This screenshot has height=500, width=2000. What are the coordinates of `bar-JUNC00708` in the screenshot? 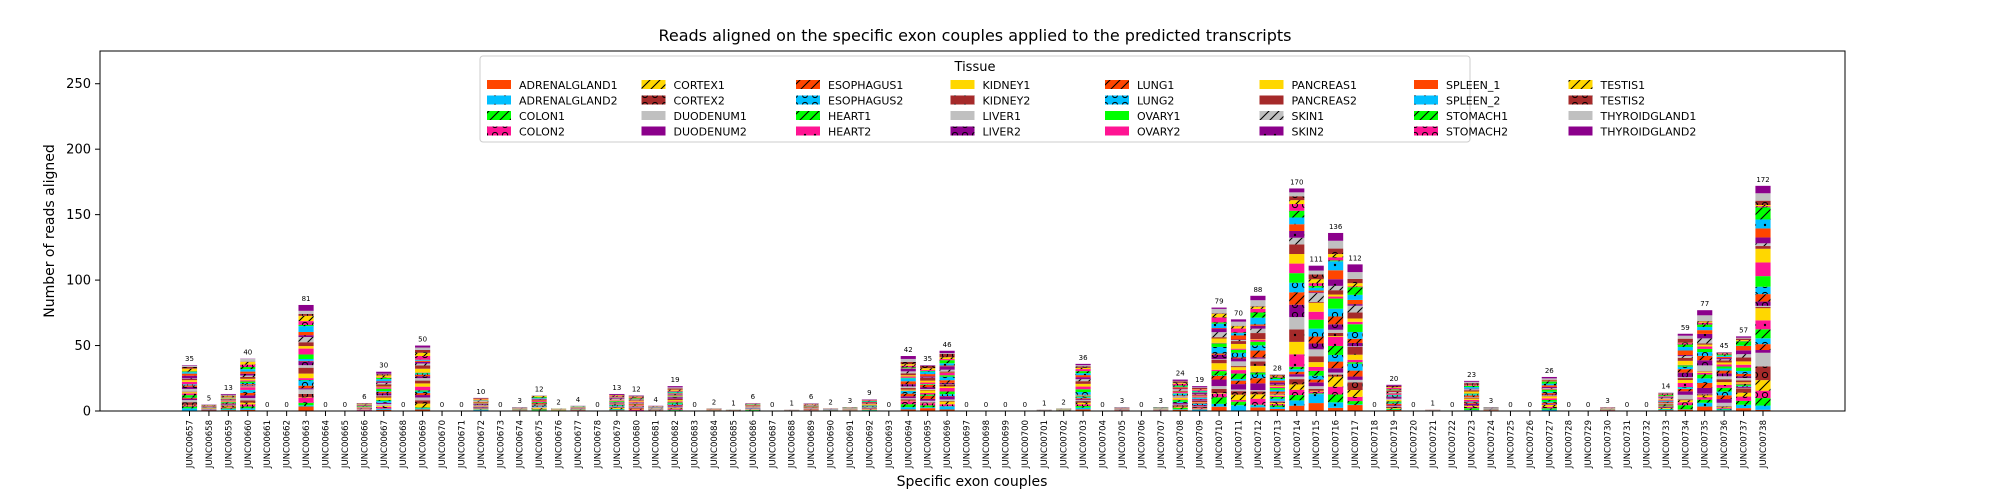 It's located at (1180, 395).